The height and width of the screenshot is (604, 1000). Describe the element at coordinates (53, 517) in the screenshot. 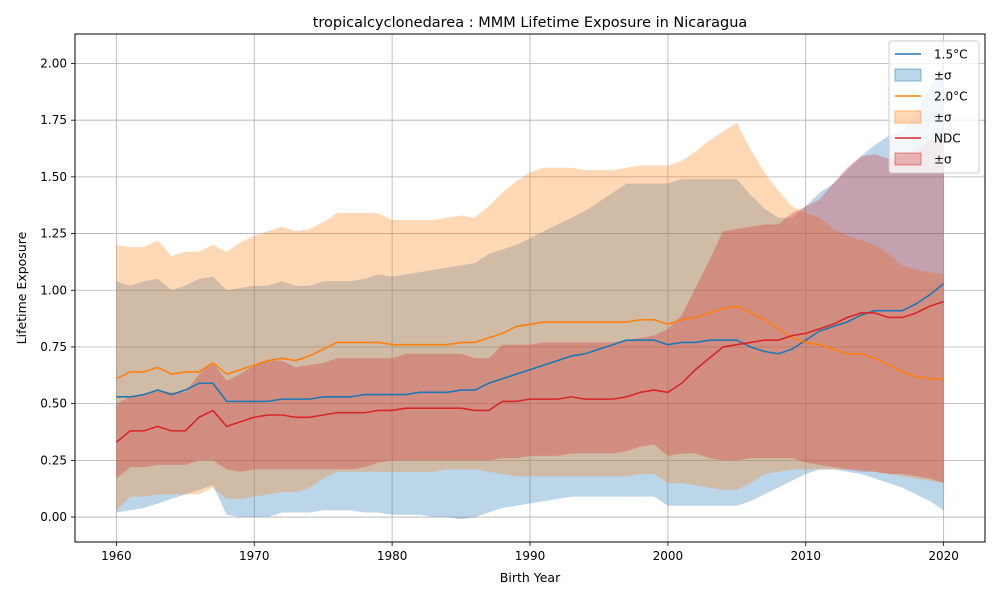

I see `y-tick-label: 0.00` at that location.